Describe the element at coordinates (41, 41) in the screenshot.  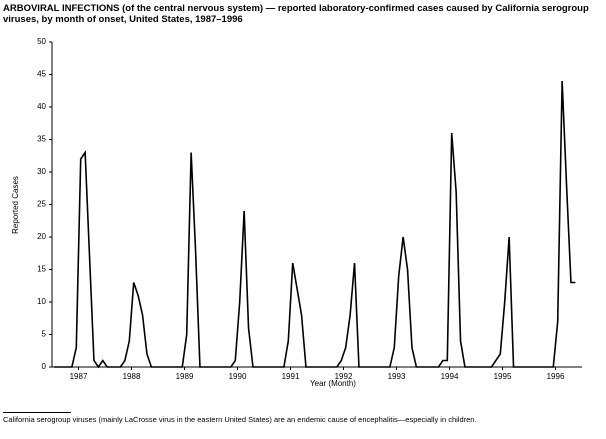
I see `y-tick-label: 50` at that location.